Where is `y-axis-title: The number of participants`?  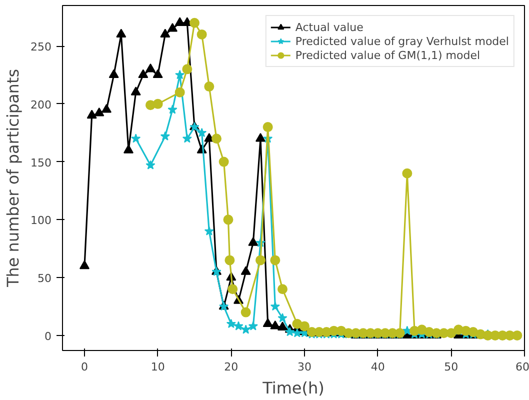
y-axis-title: The number of participants is located at coordinates (13, 178).